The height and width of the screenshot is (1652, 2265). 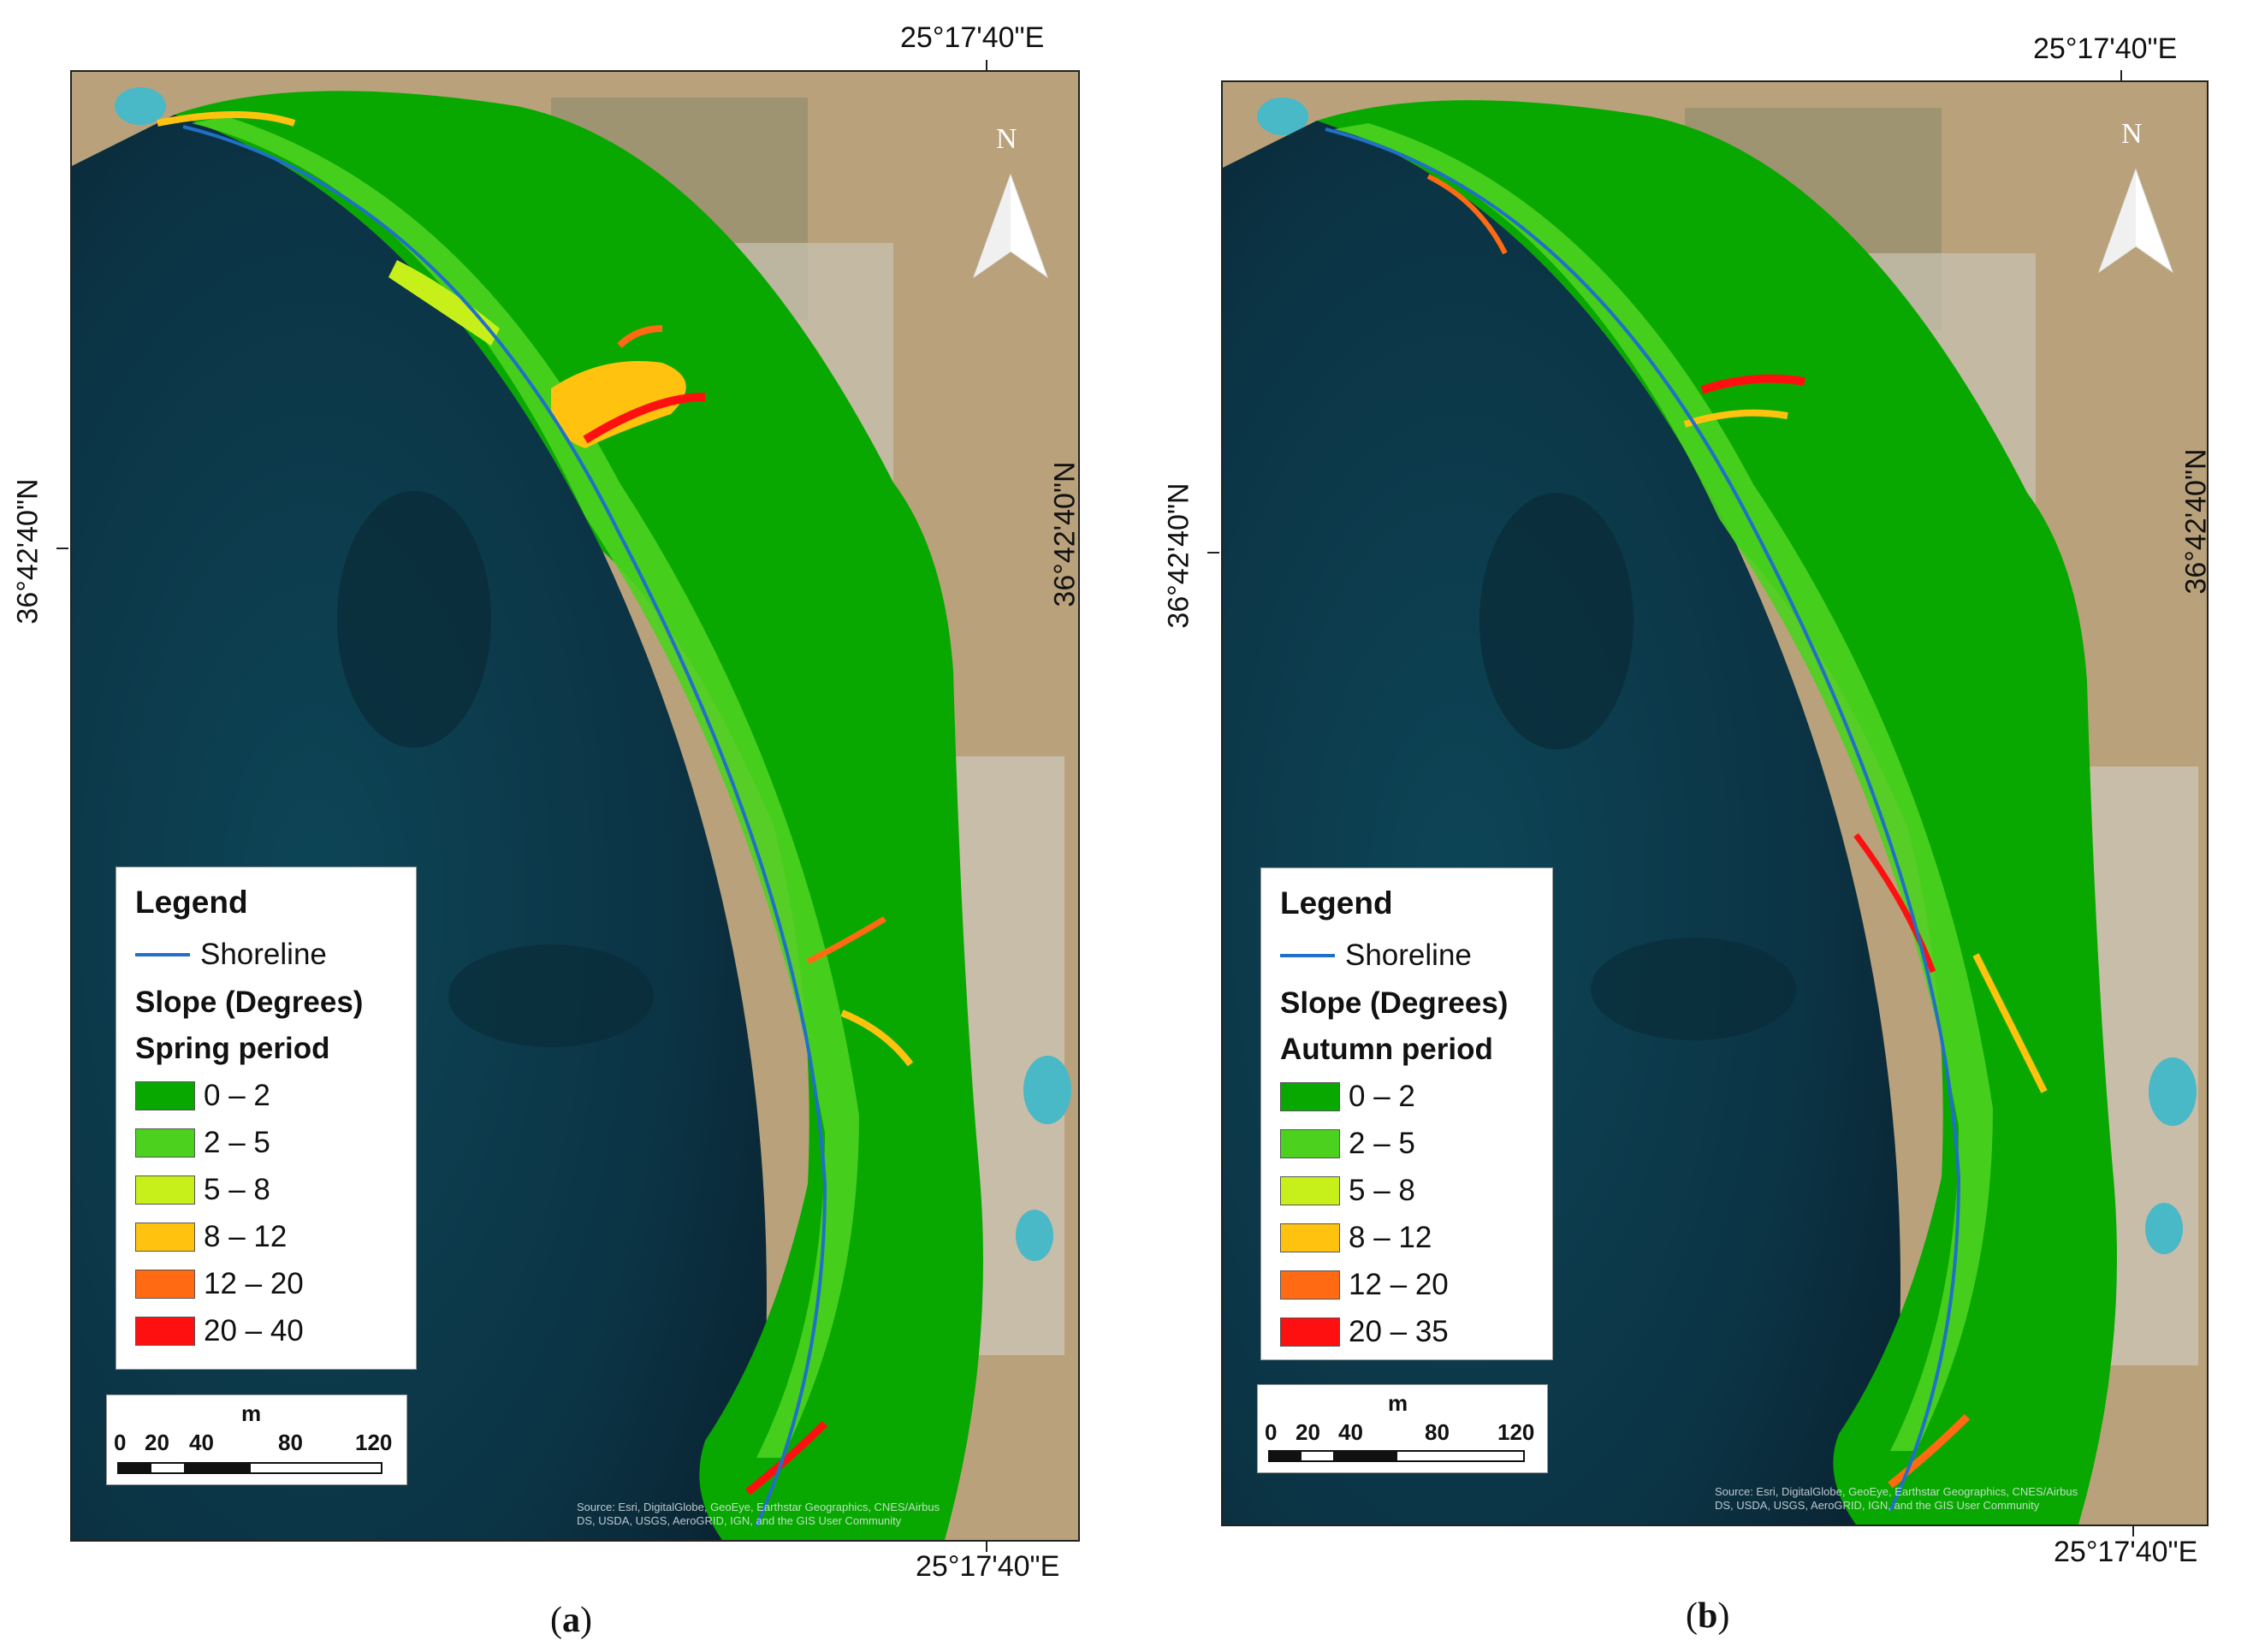 What do you see at coordinates (1708, 1616) in the screenshot?
I see `panel-caption-b: (b)` at bounding box center [1708, 1616].